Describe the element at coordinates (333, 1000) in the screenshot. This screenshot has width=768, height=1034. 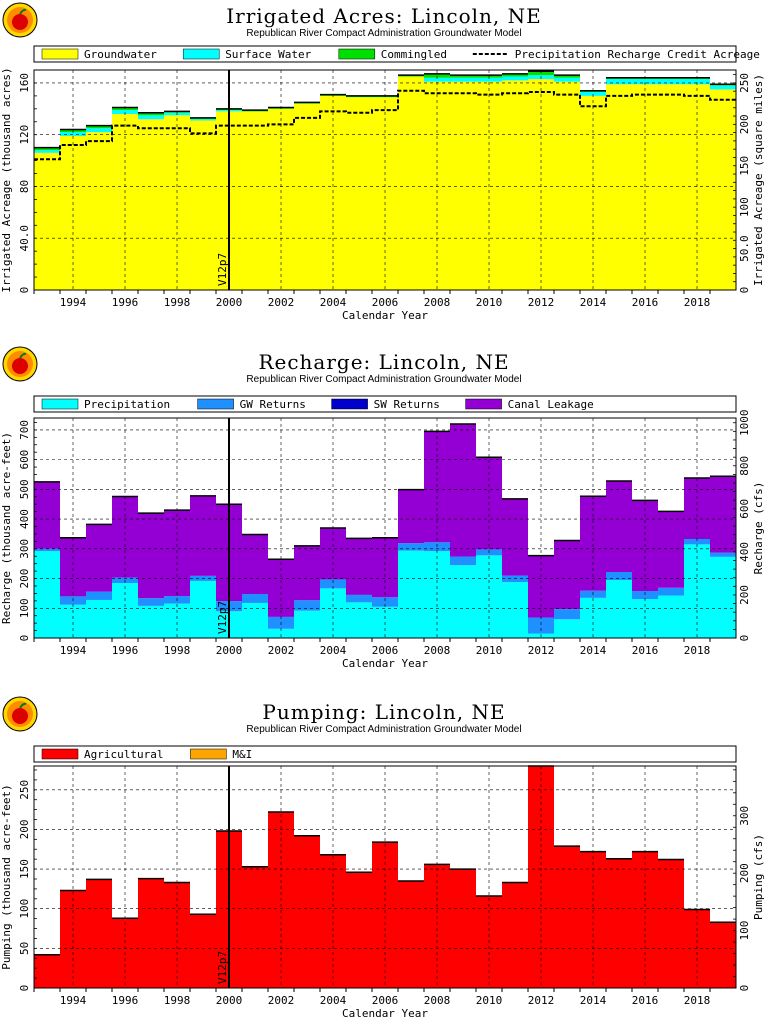
I see `x-tick-label: 2004` at that location.